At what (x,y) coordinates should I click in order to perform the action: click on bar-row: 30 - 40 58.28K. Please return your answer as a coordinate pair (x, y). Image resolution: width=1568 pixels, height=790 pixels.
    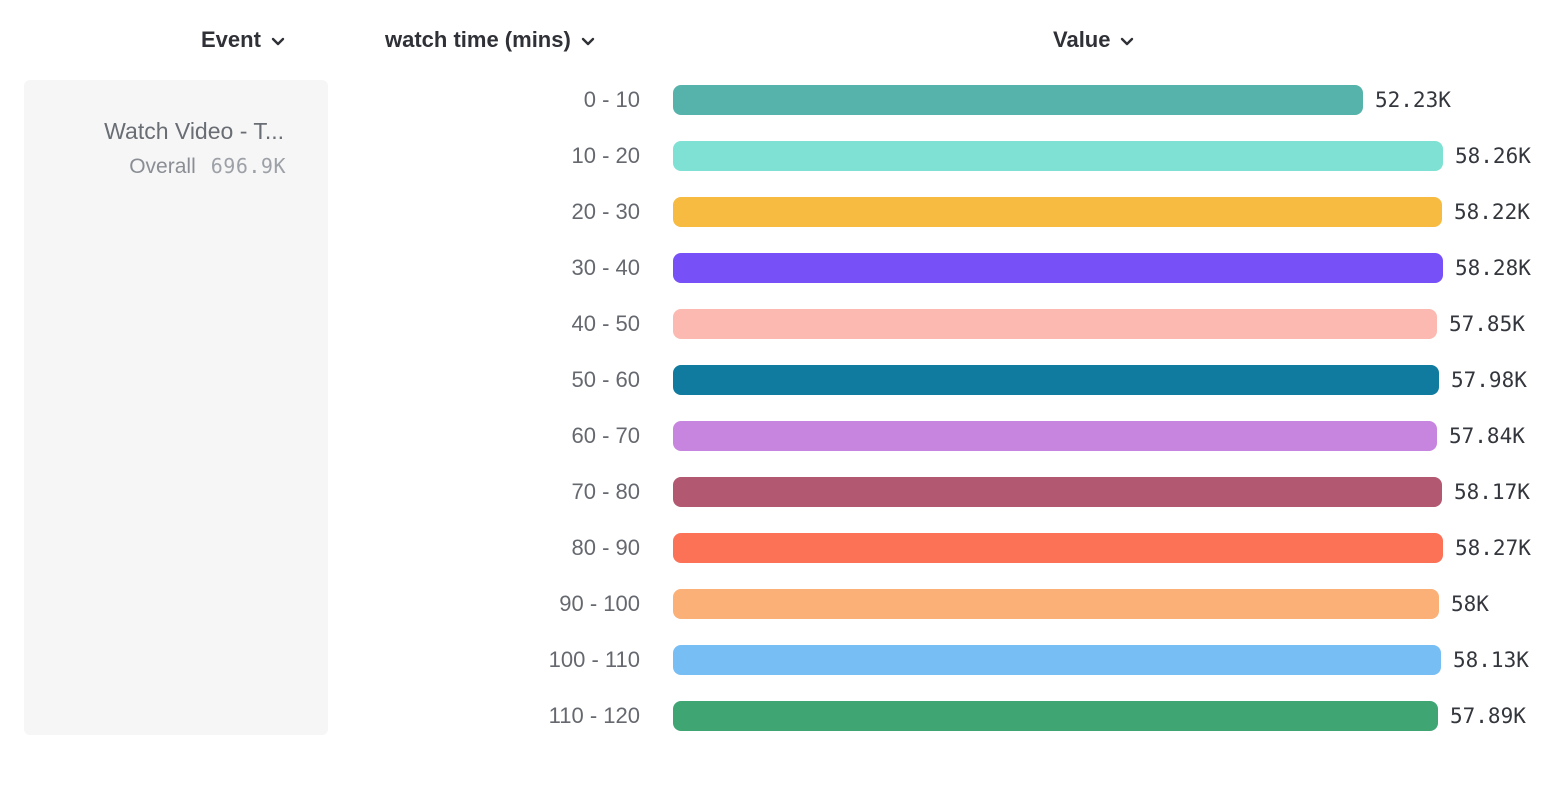
    Looking at the image, I should click on (784, 268).